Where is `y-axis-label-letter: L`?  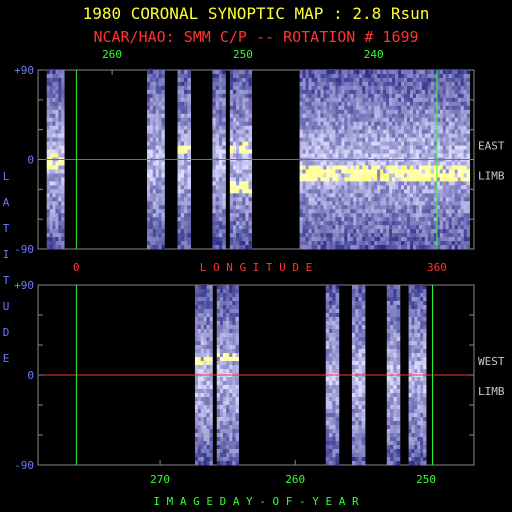 y-axis-label-letter: L is located at coordinates (6, 176).